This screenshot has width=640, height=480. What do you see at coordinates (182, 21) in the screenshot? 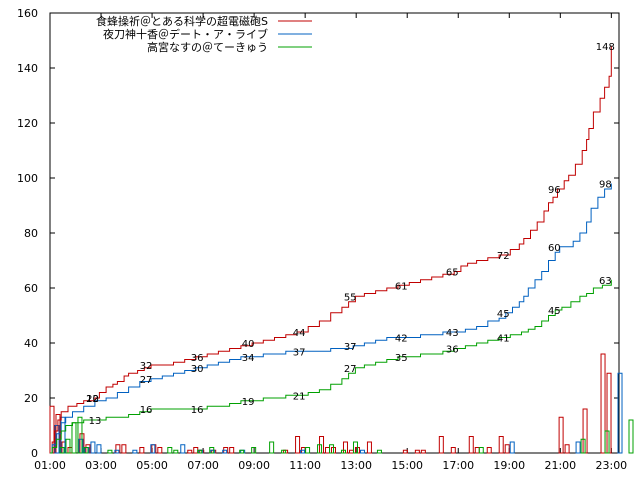
I see `legend-label: 食蜂操祈＠とある科学の超電磁砲S` at bounding box center [182, 21].